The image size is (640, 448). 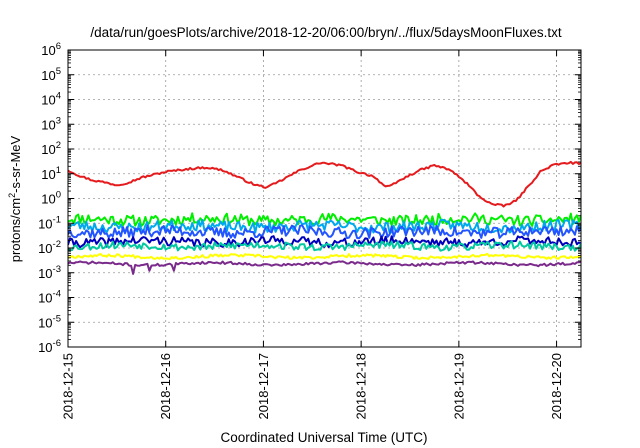 I want to click on y-axis-label-part: -s-sr-MeV, so click(x=15, y=163).